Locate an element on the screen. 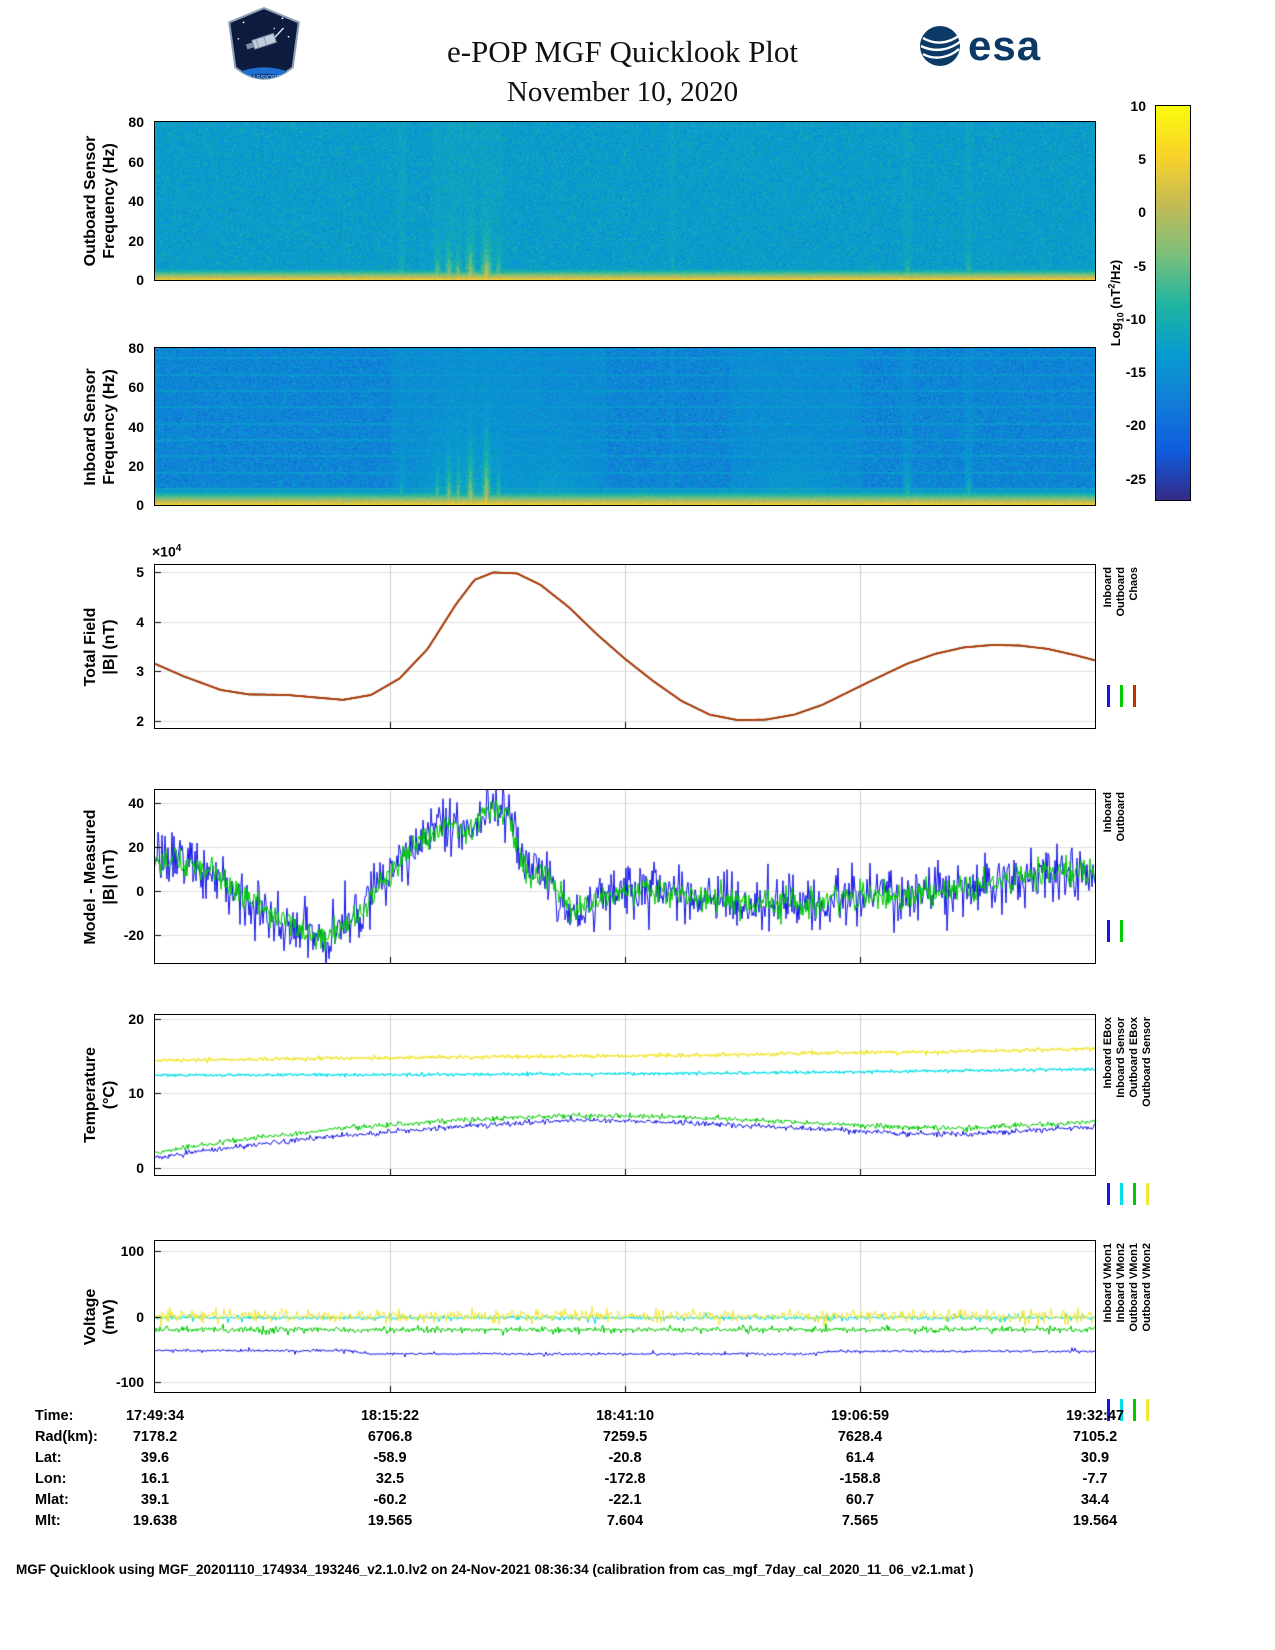  table-cell: -172.8 is located at coordinates (625, 1479).